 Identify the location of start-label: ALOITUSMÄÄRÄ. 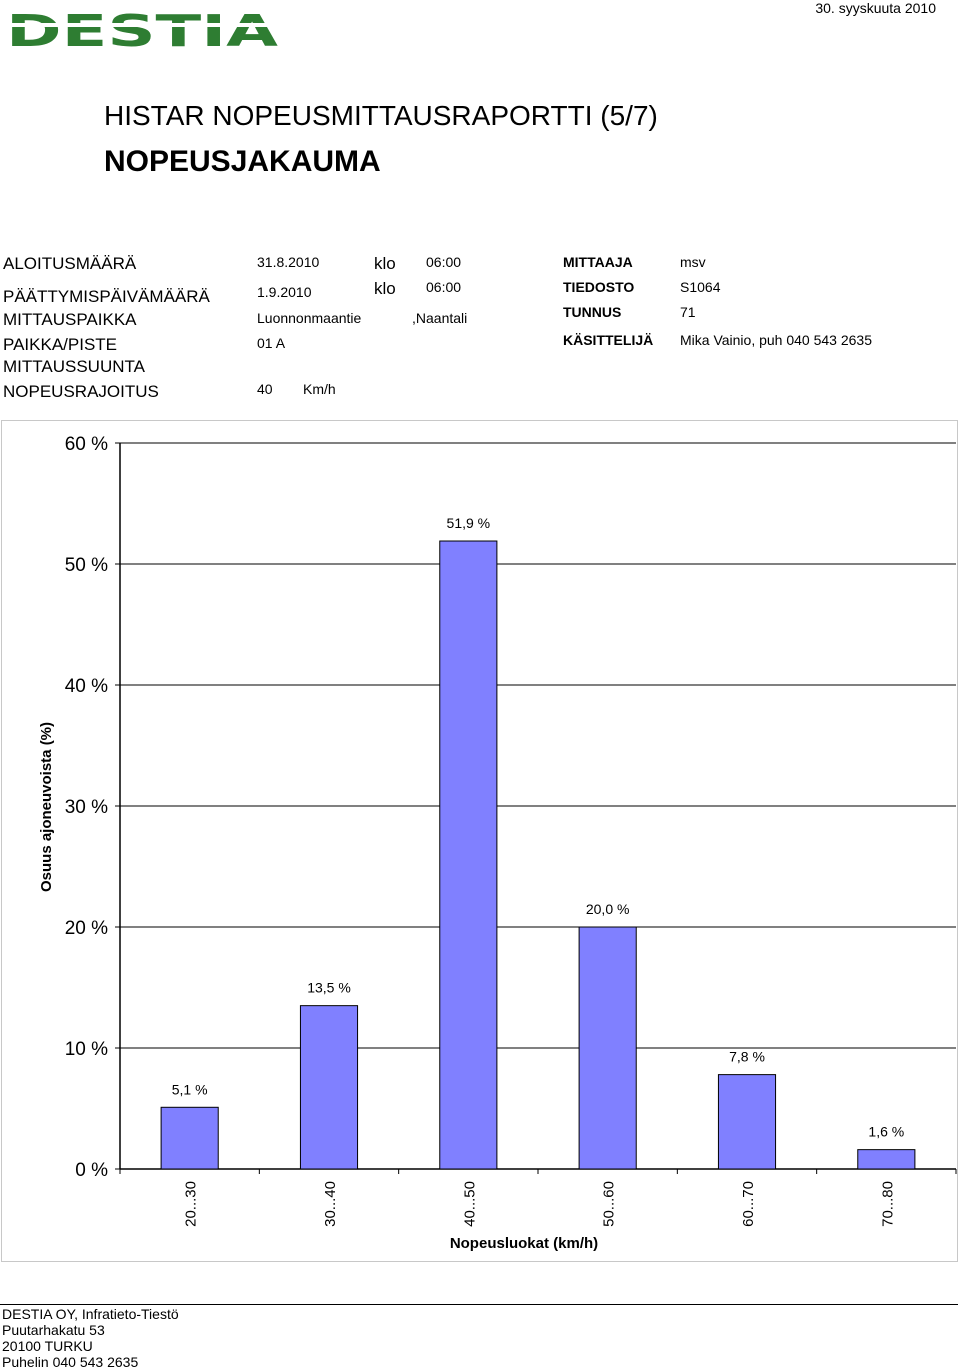
(70, 263).